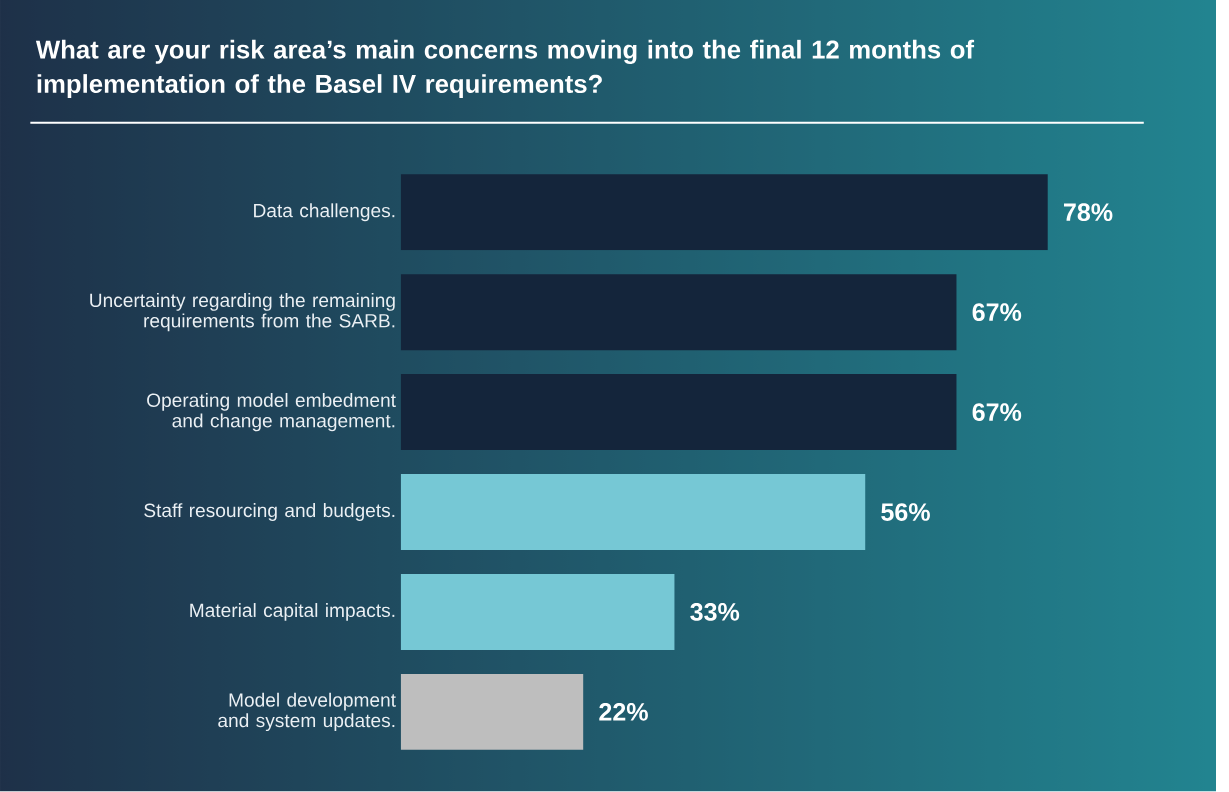 Image resolution: width=1229 pixels, height=792 pixels. What do you see at coordinates (324, 212) in the screenshot?
I see `y-tick-label: Data challenges.` at bounding box center [324, 212].